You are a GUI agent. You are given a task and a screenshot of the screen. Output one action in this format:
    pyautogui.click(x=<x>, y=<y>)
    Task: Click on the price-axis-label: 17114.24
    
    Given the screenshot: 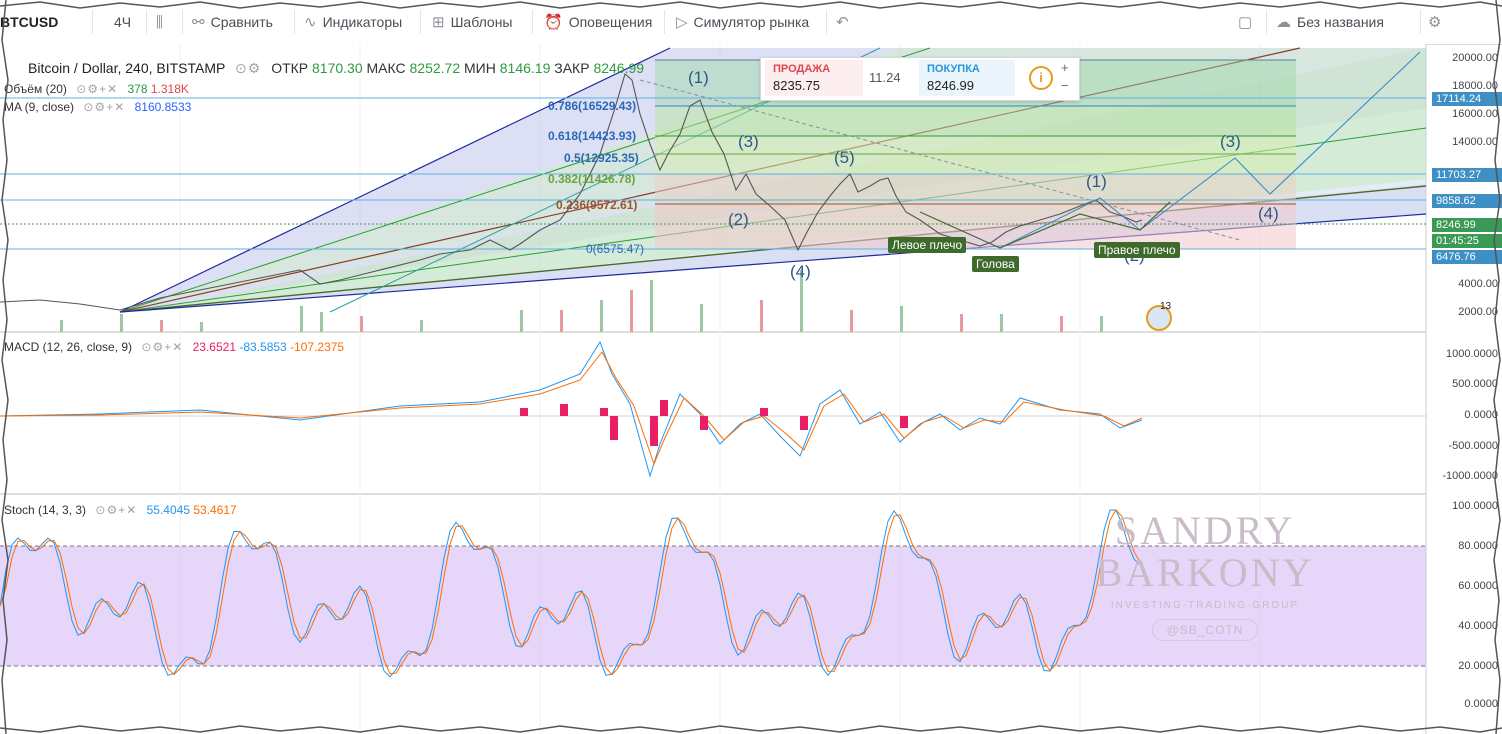 What is the action you would take?
    pyautogui.click(x=1467, y=99)
    